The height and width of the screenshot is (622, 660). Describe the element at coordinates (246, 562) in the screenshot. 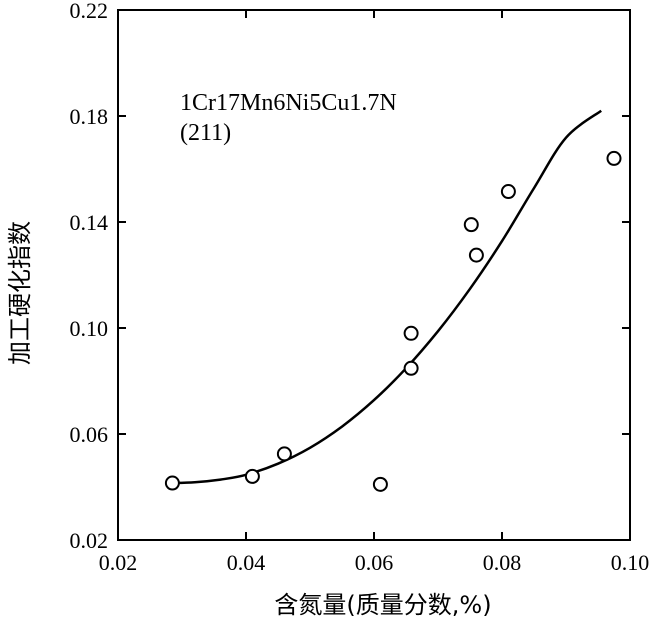

I see `x-tick-label: 0.04` at that location.